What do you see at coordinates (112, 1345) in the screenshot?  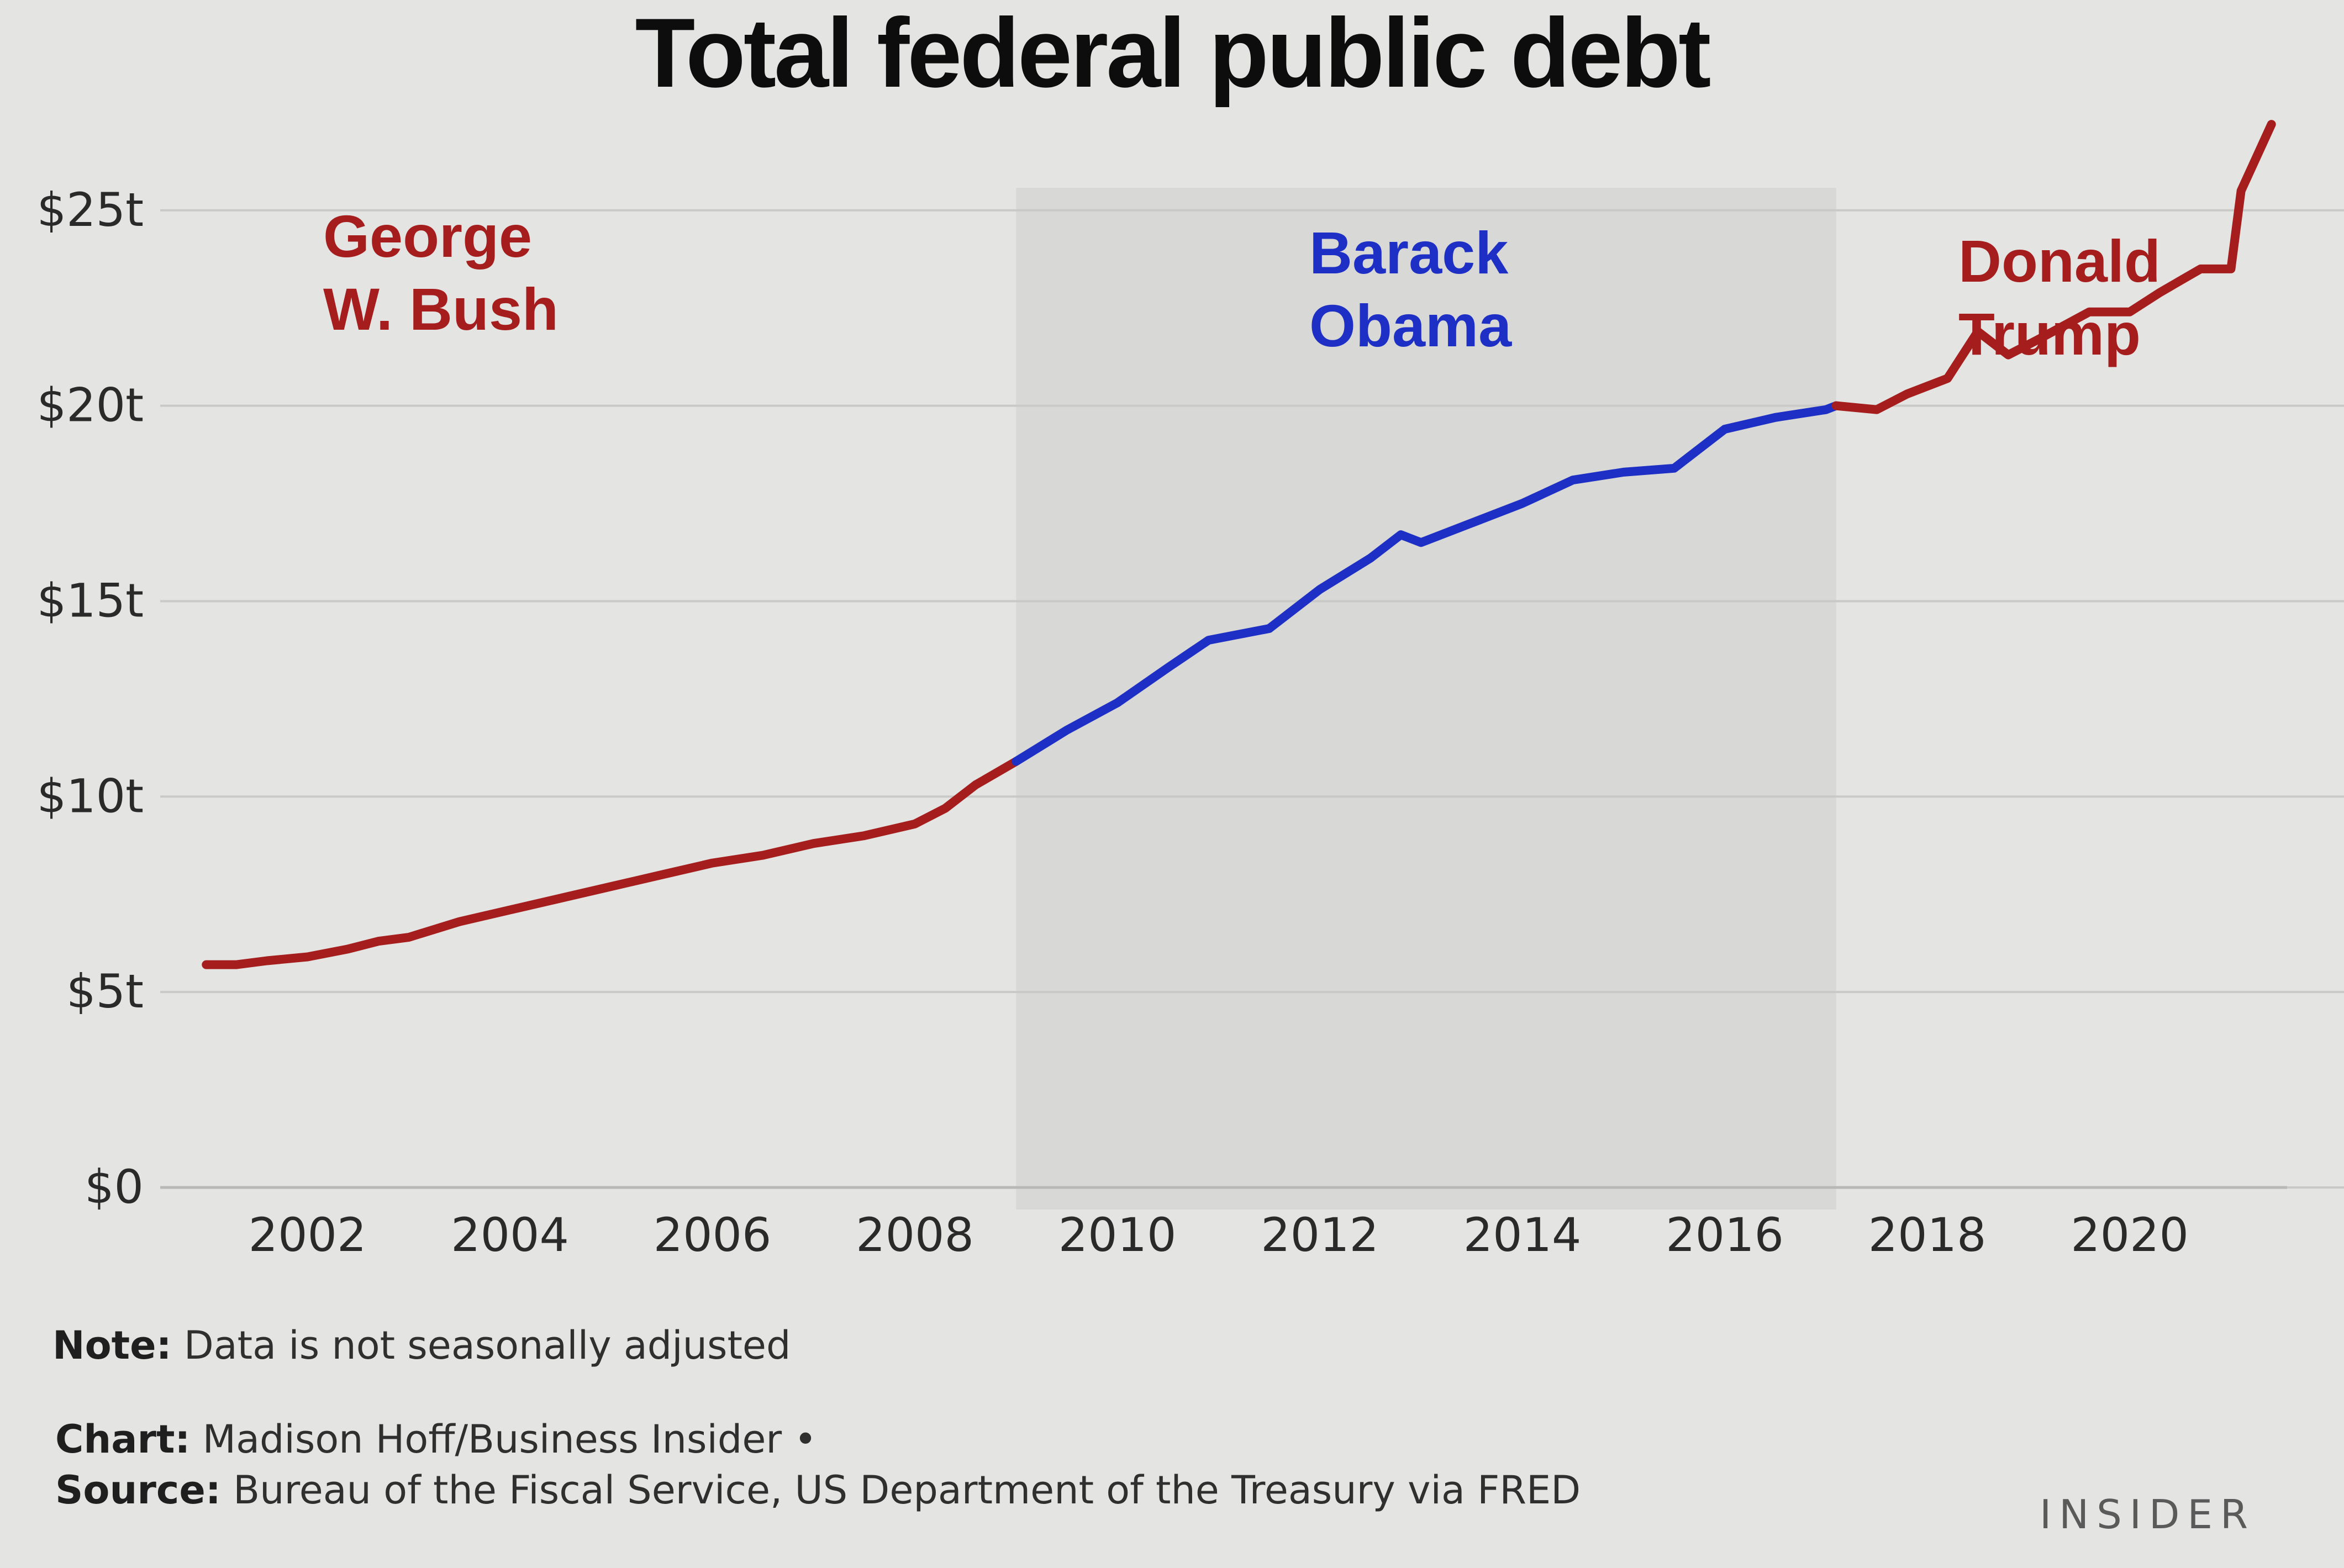 I see `note-label: Note:` at bounding box center [112, 1345].